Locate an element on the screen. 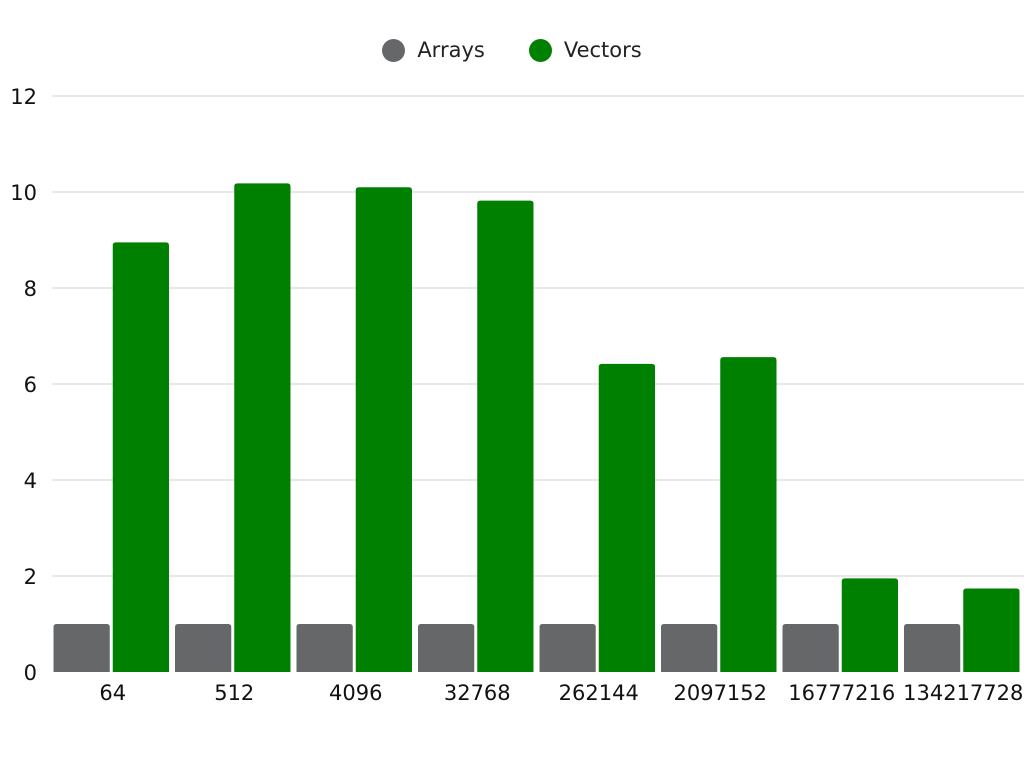 The width and height of the screenshot is (1024, 768). x-tick-label-64: 64 is located at coordinates (112, 693).